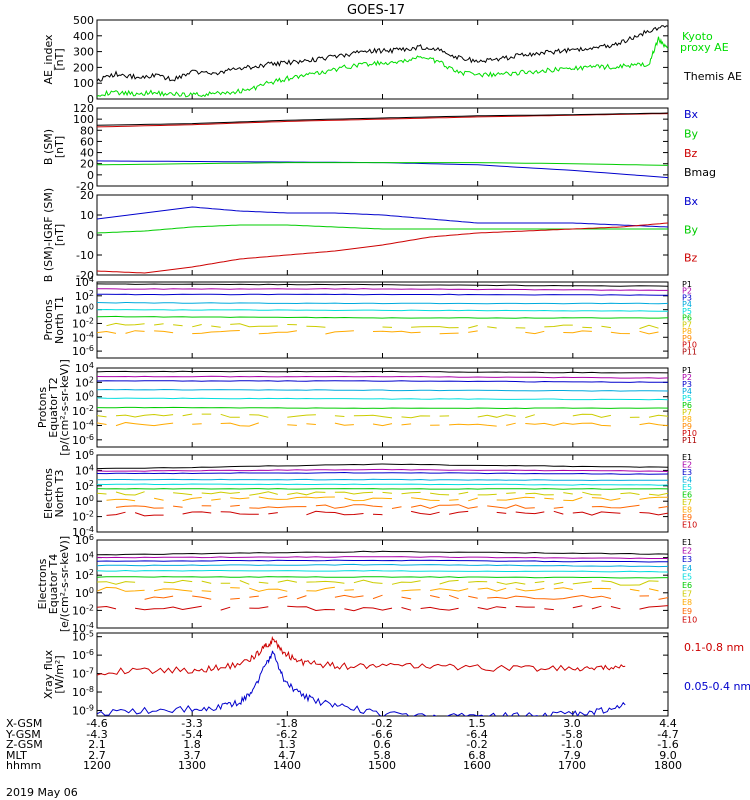  I want to click on y-axis-label: Equator T2, so click(53, 407).